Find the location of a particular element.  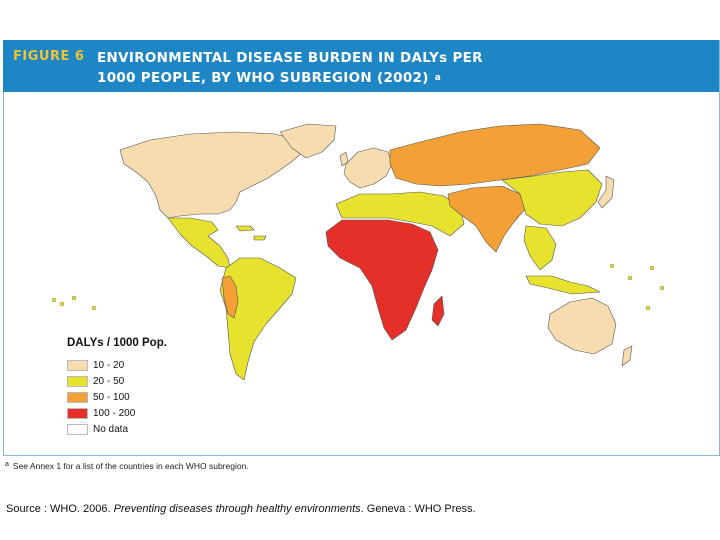

region-australia-nz is located at coordinates (582, 326).